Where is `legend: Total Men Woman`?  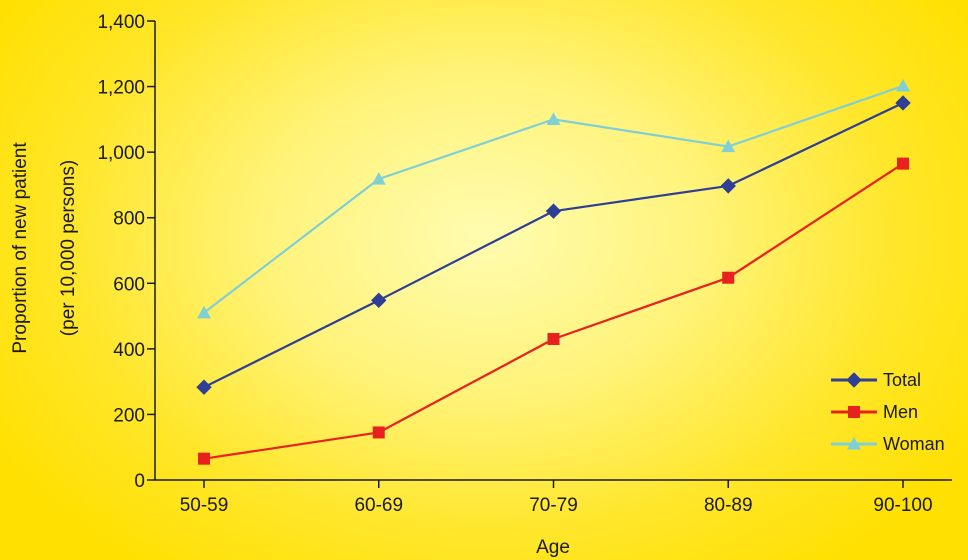 legend: Total Men Woman is located at coordinates (888, 412).